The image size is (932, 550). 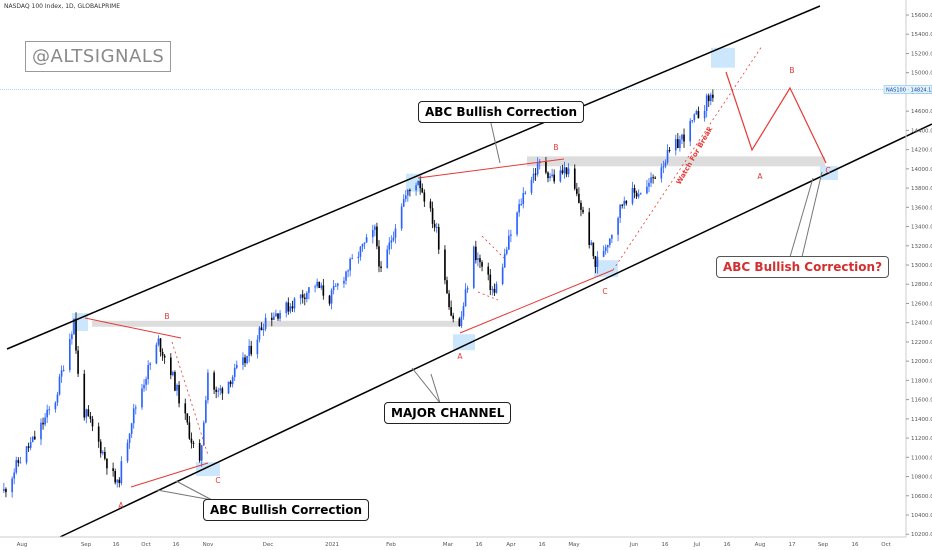 What do you see at coordinates (695, 155) in the screenshot?
I see `watch-for-break-label: Watch For Break` at bounding box center [695, 155].